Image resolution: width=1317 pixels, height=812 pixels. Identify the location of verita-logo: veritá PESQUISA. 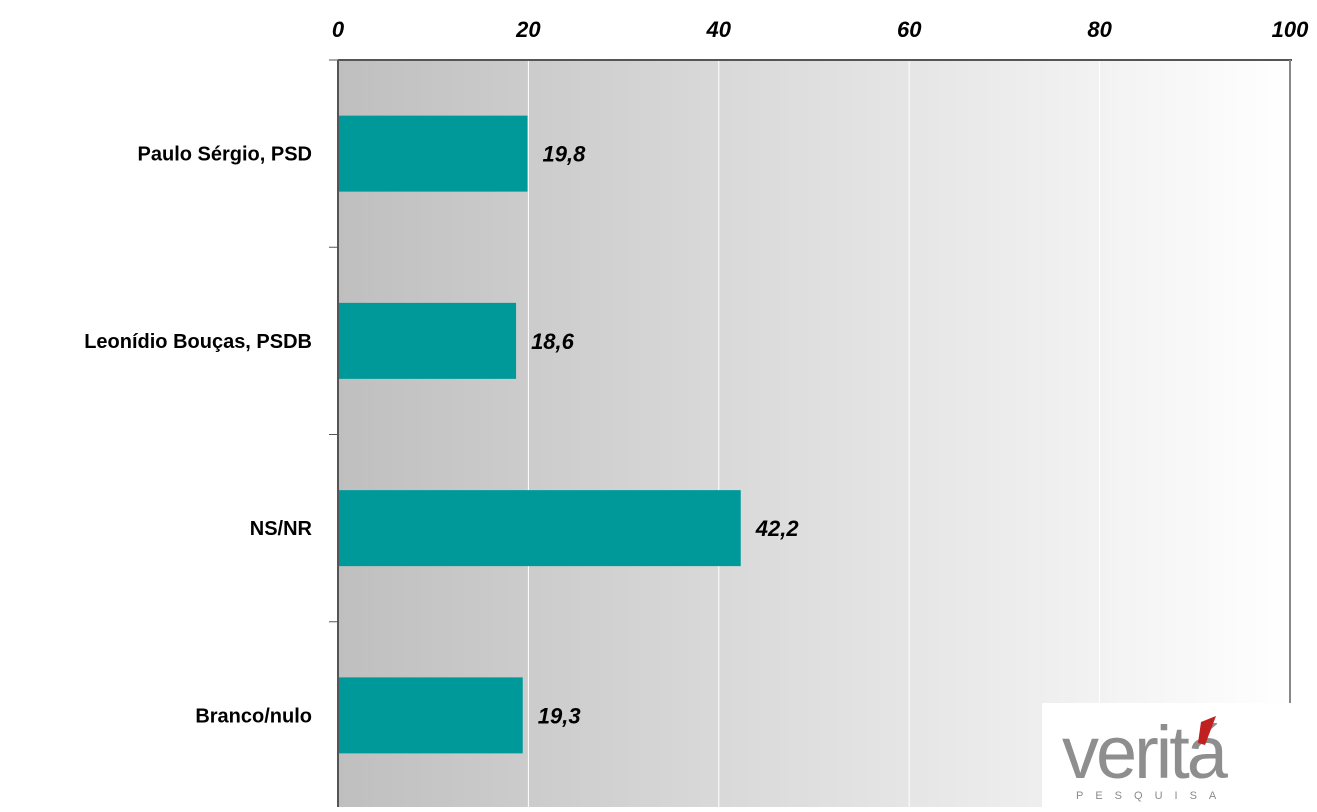
(1167, 755).